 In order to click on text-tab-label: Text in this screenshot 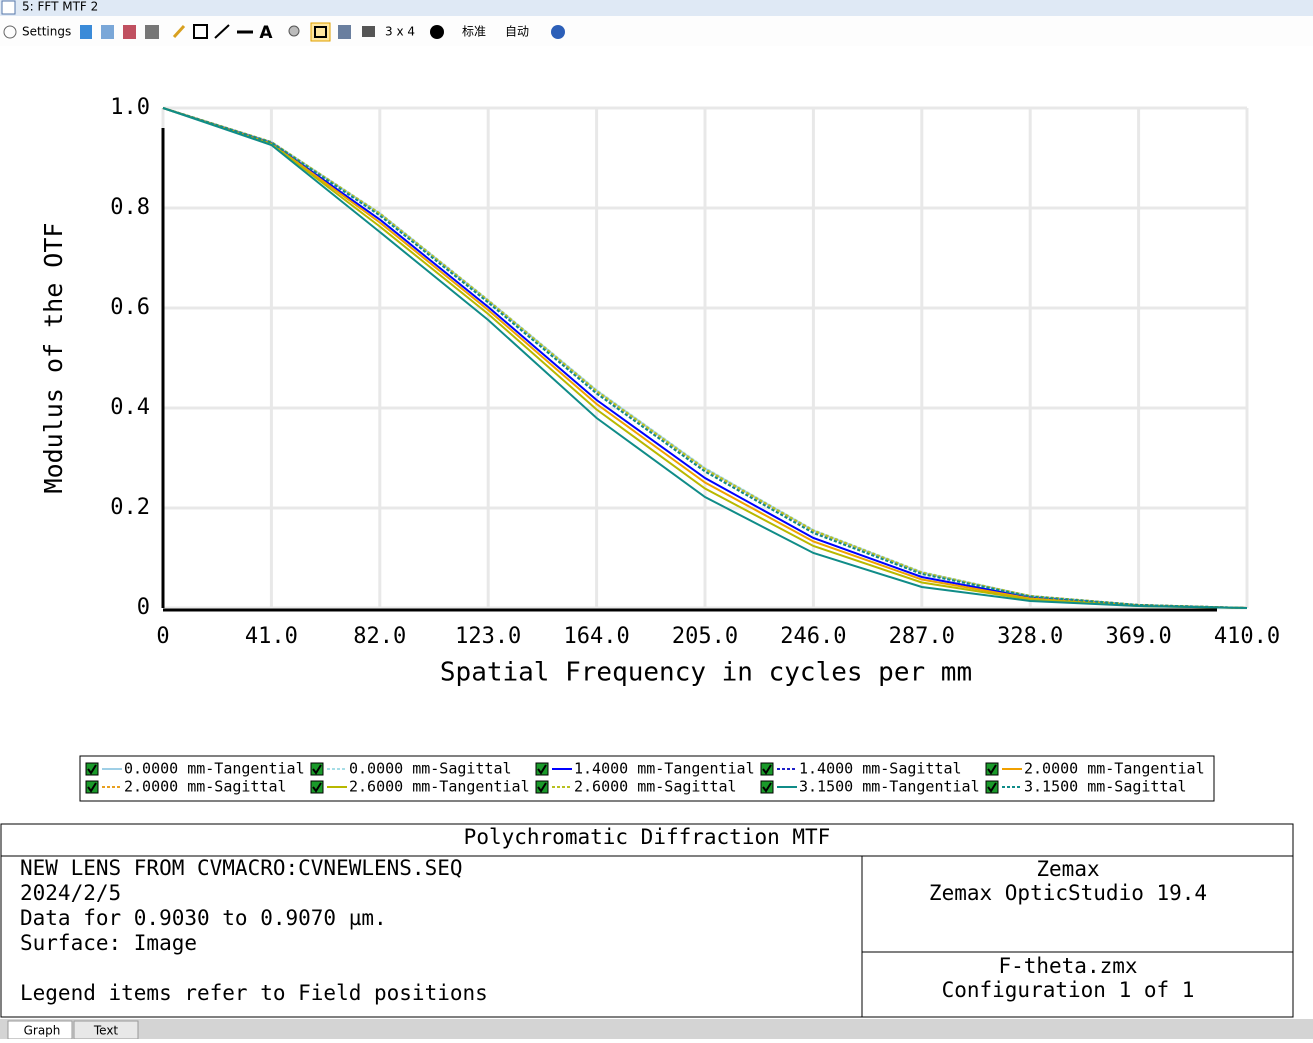, I will do `click(106, 1031)`.